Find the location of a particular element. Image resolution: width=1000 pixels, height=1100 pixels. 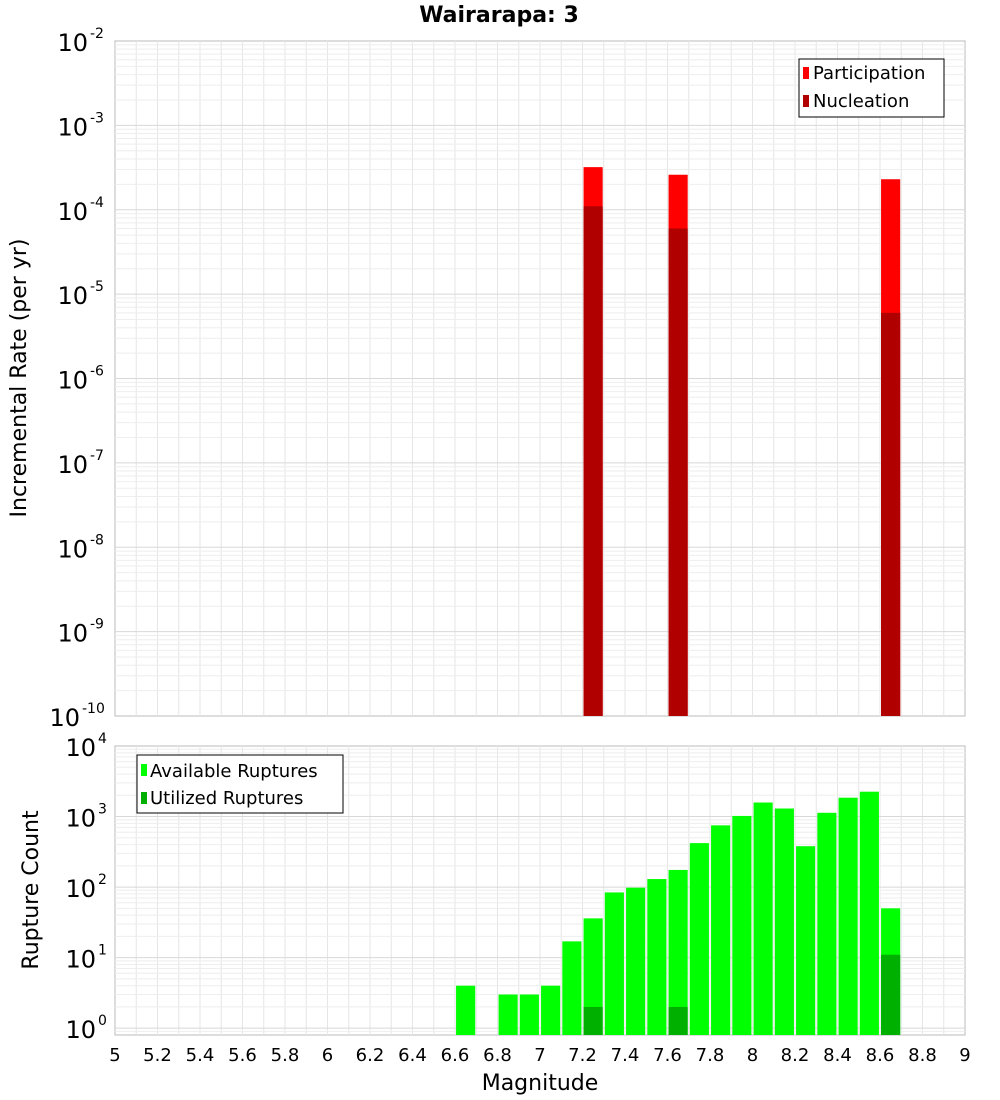

svg-text: -7 is located at coordinates (97, 456).